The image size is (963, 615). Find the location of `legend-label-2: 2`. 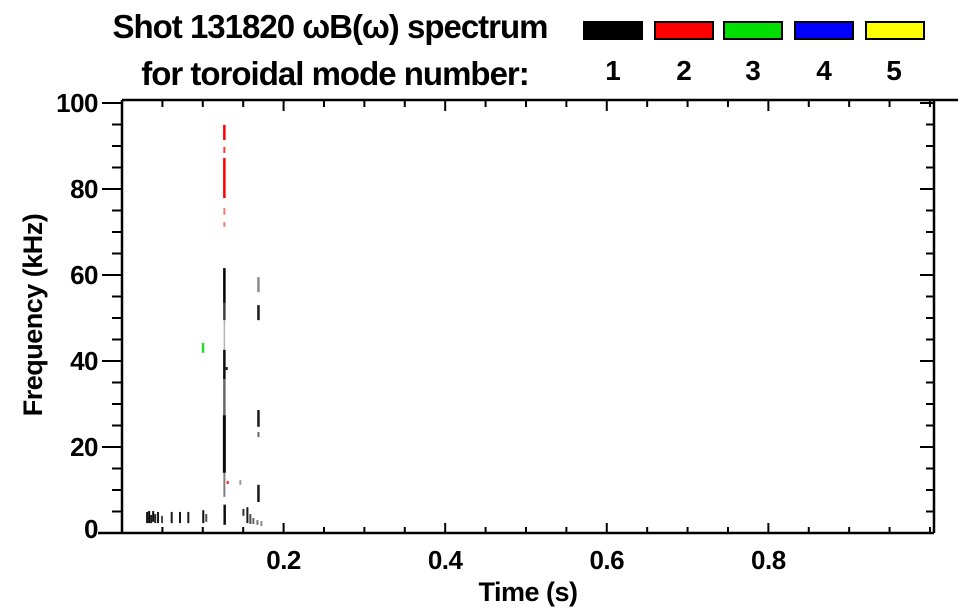

legend-label-2: 2 is located at coordinates (684, 70).